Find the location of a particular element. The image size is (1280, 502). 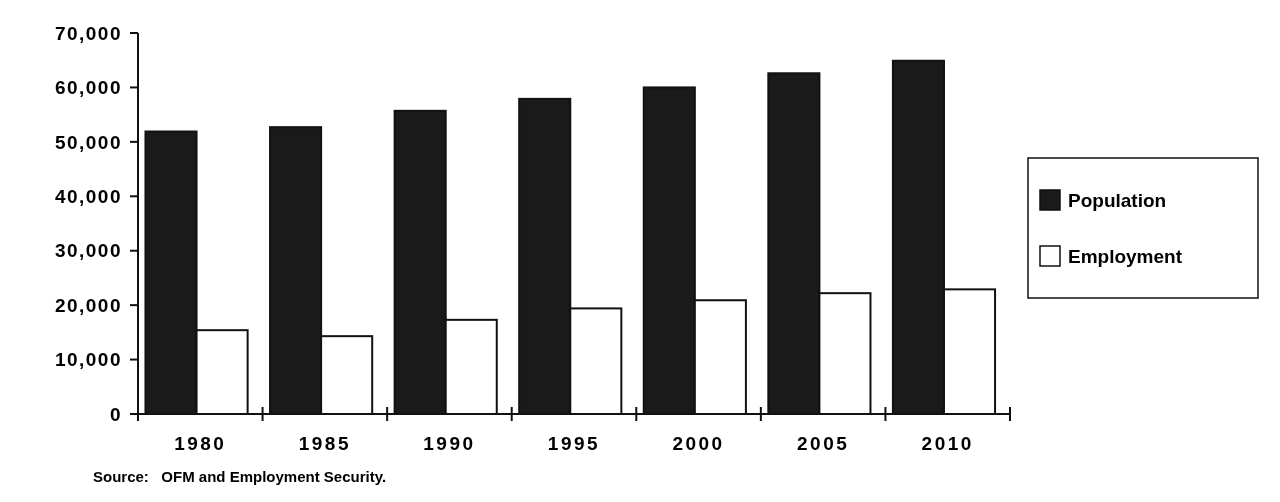

x-tick-label: 2005 is located at coordinates (823, 443).